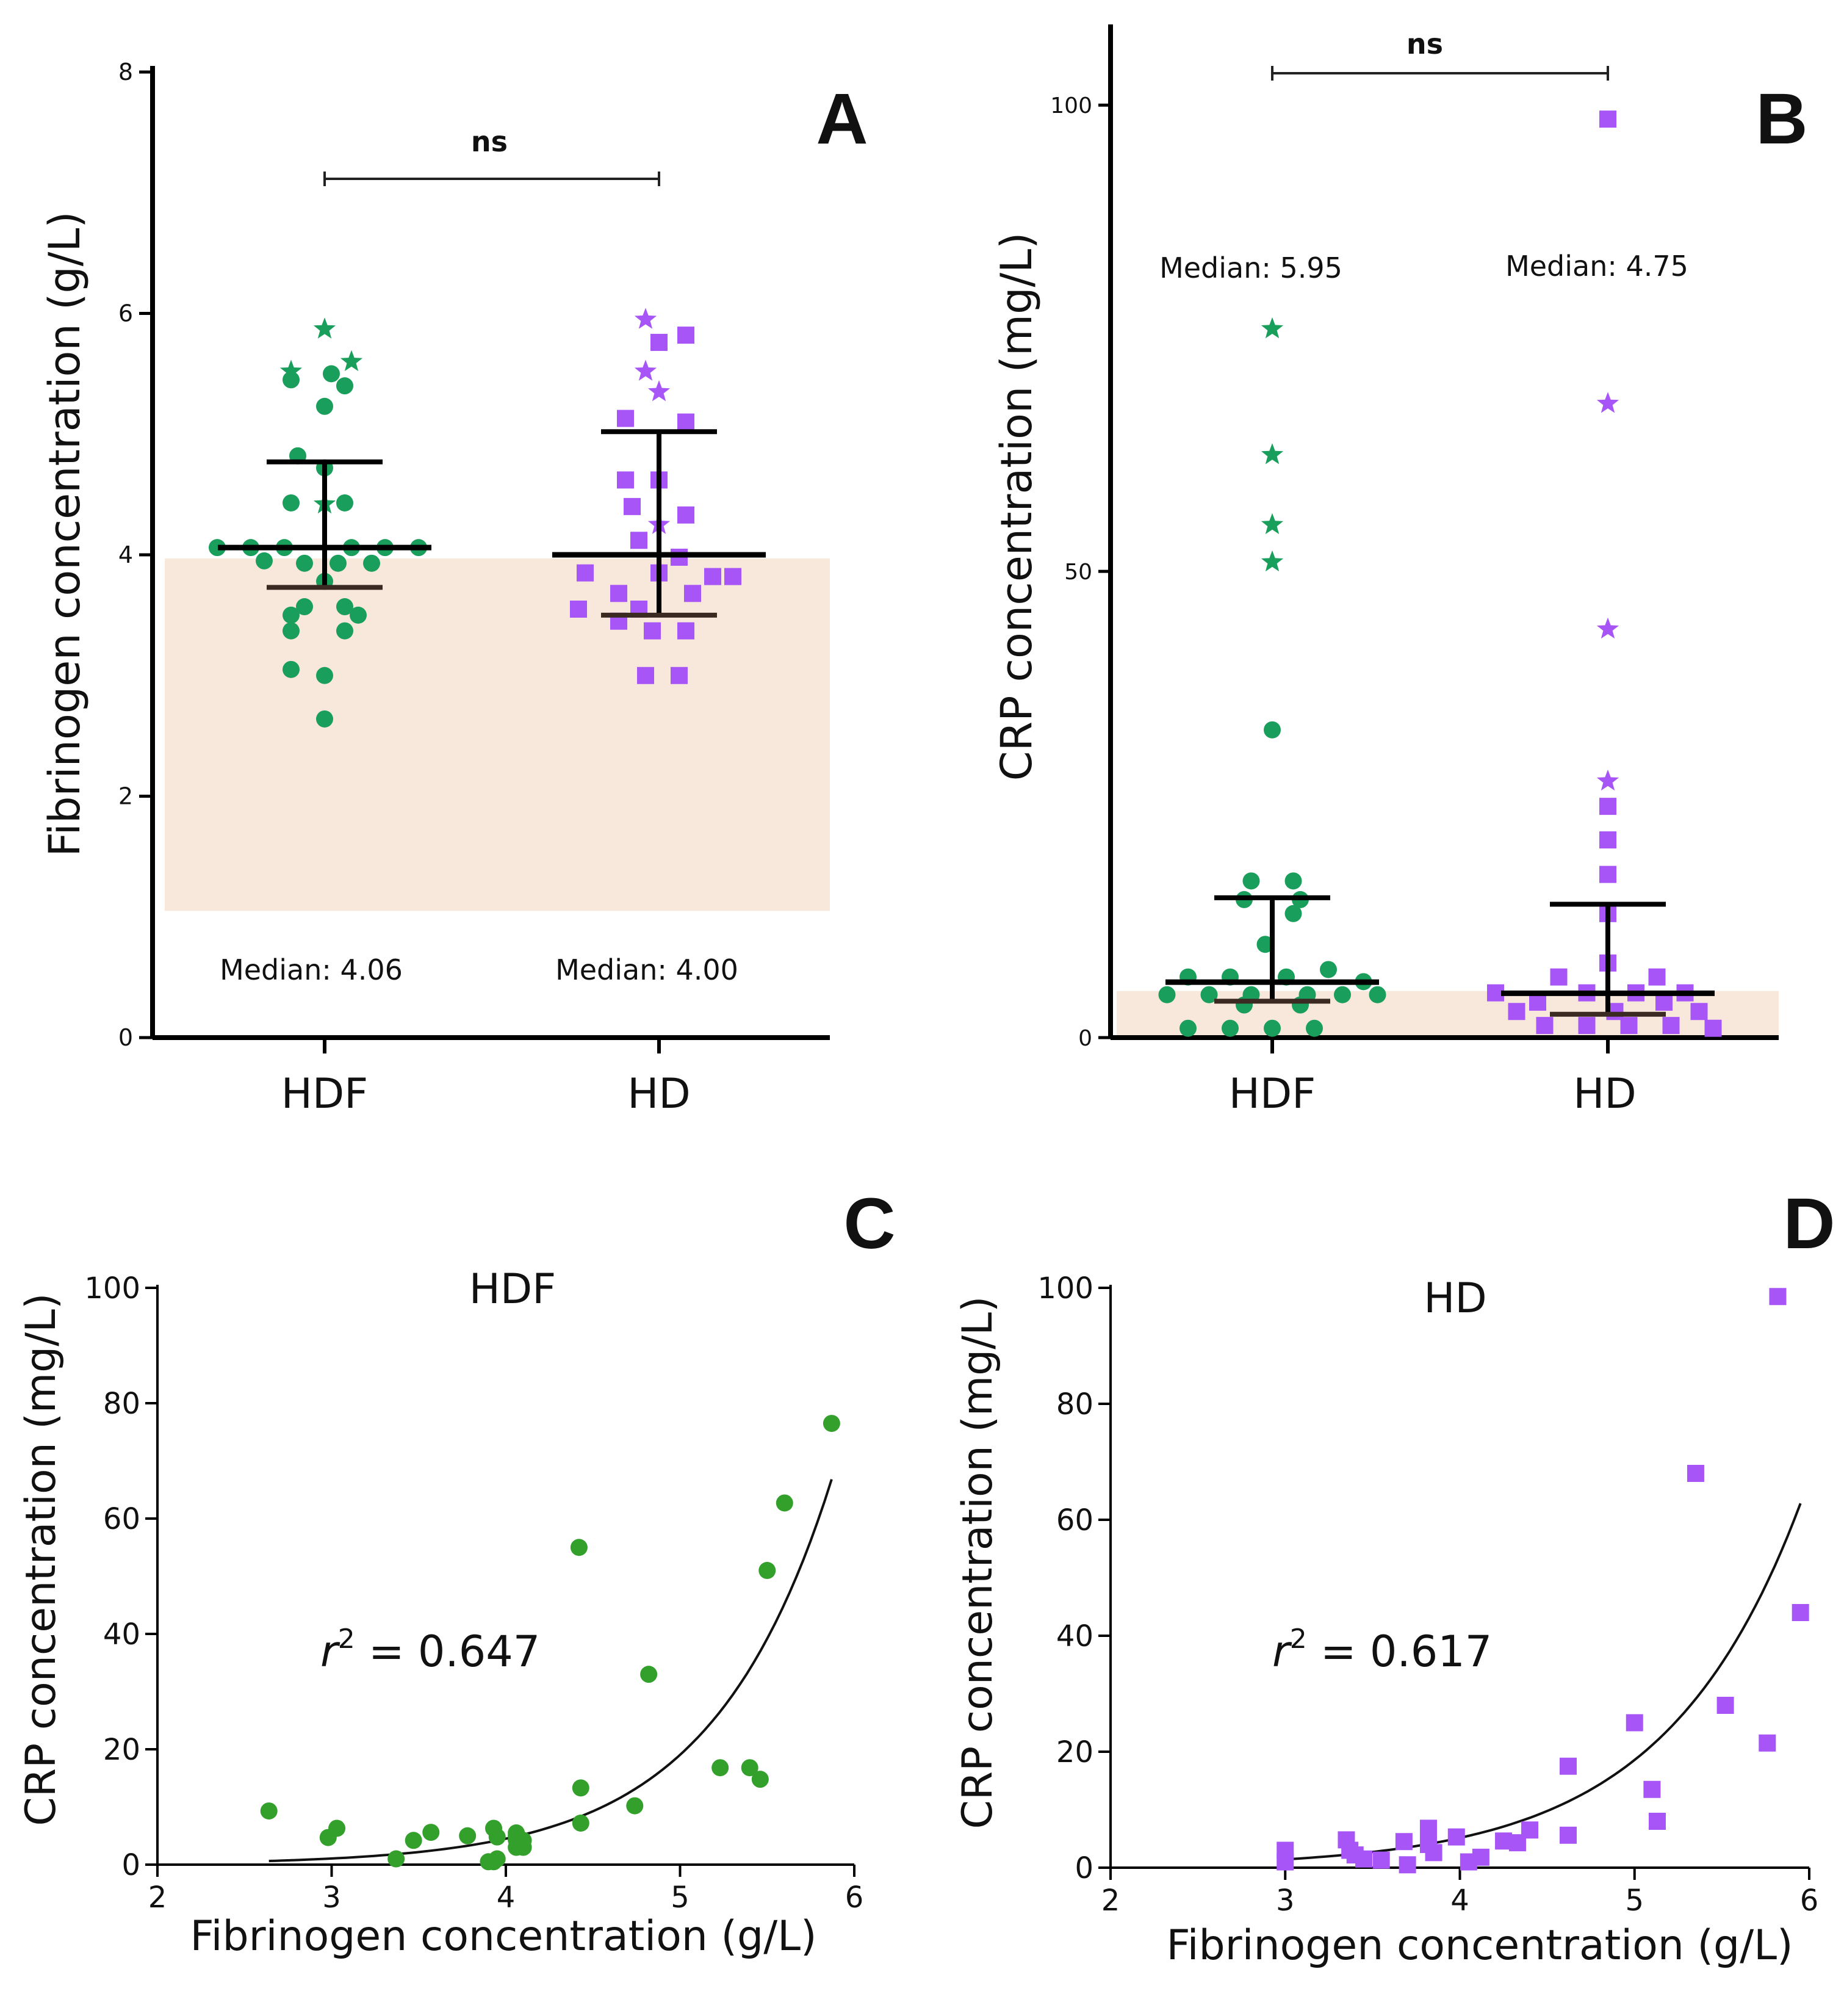  Describe the element at coordinates (490, 142) in the screenshot. I see `panel-a-significance: ns` at that location.